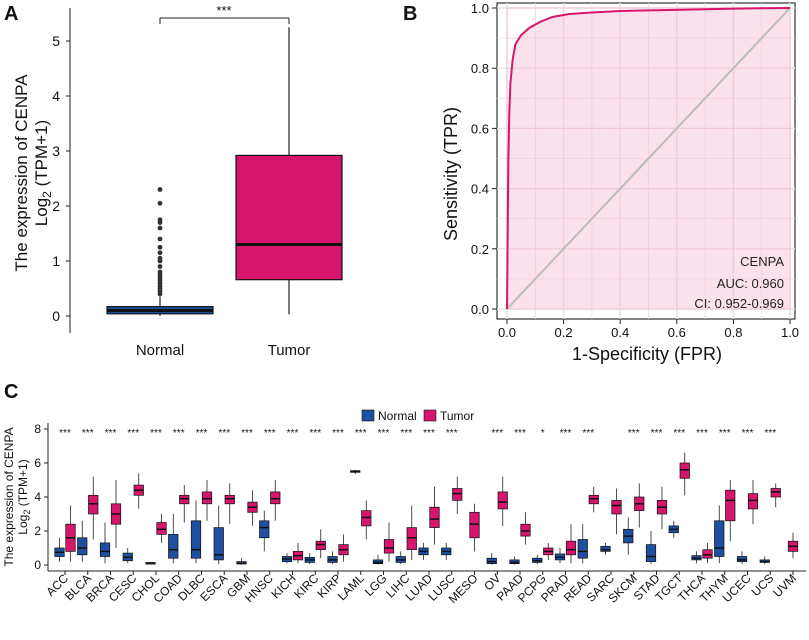  Describe the element at coordinates (338, 433) in the screenshot. I see `significance-kirp: ***` at that location.